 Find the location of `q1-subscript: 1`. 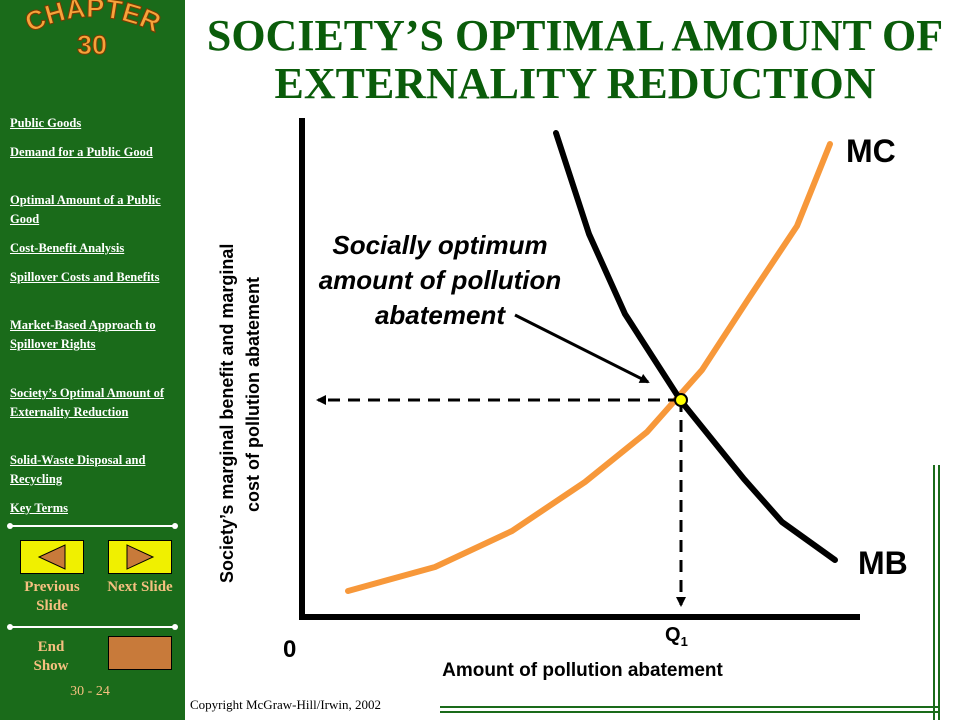

q1-subscript: 1 is located at coordinates (684, 641).